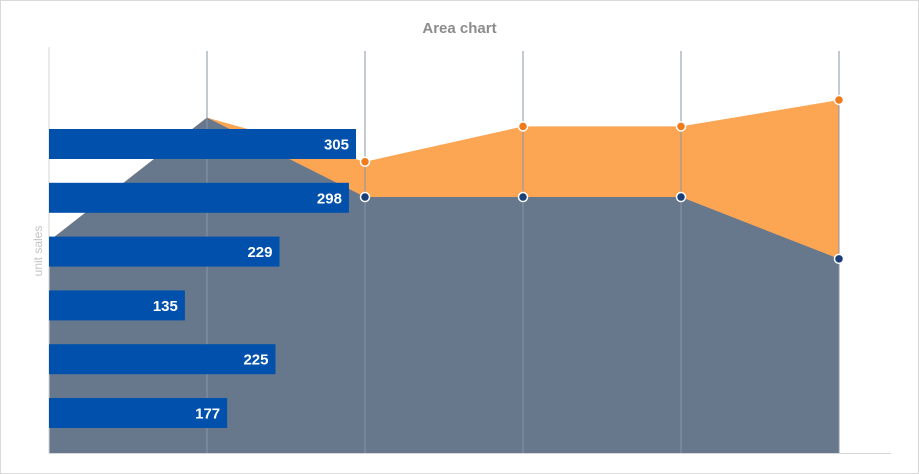 Image resolution: width=919 pixels, height=474 pixels. Describe the element at coordinates (207, 414) in the screenshot. I see `bar-value-label: 177` at that location.